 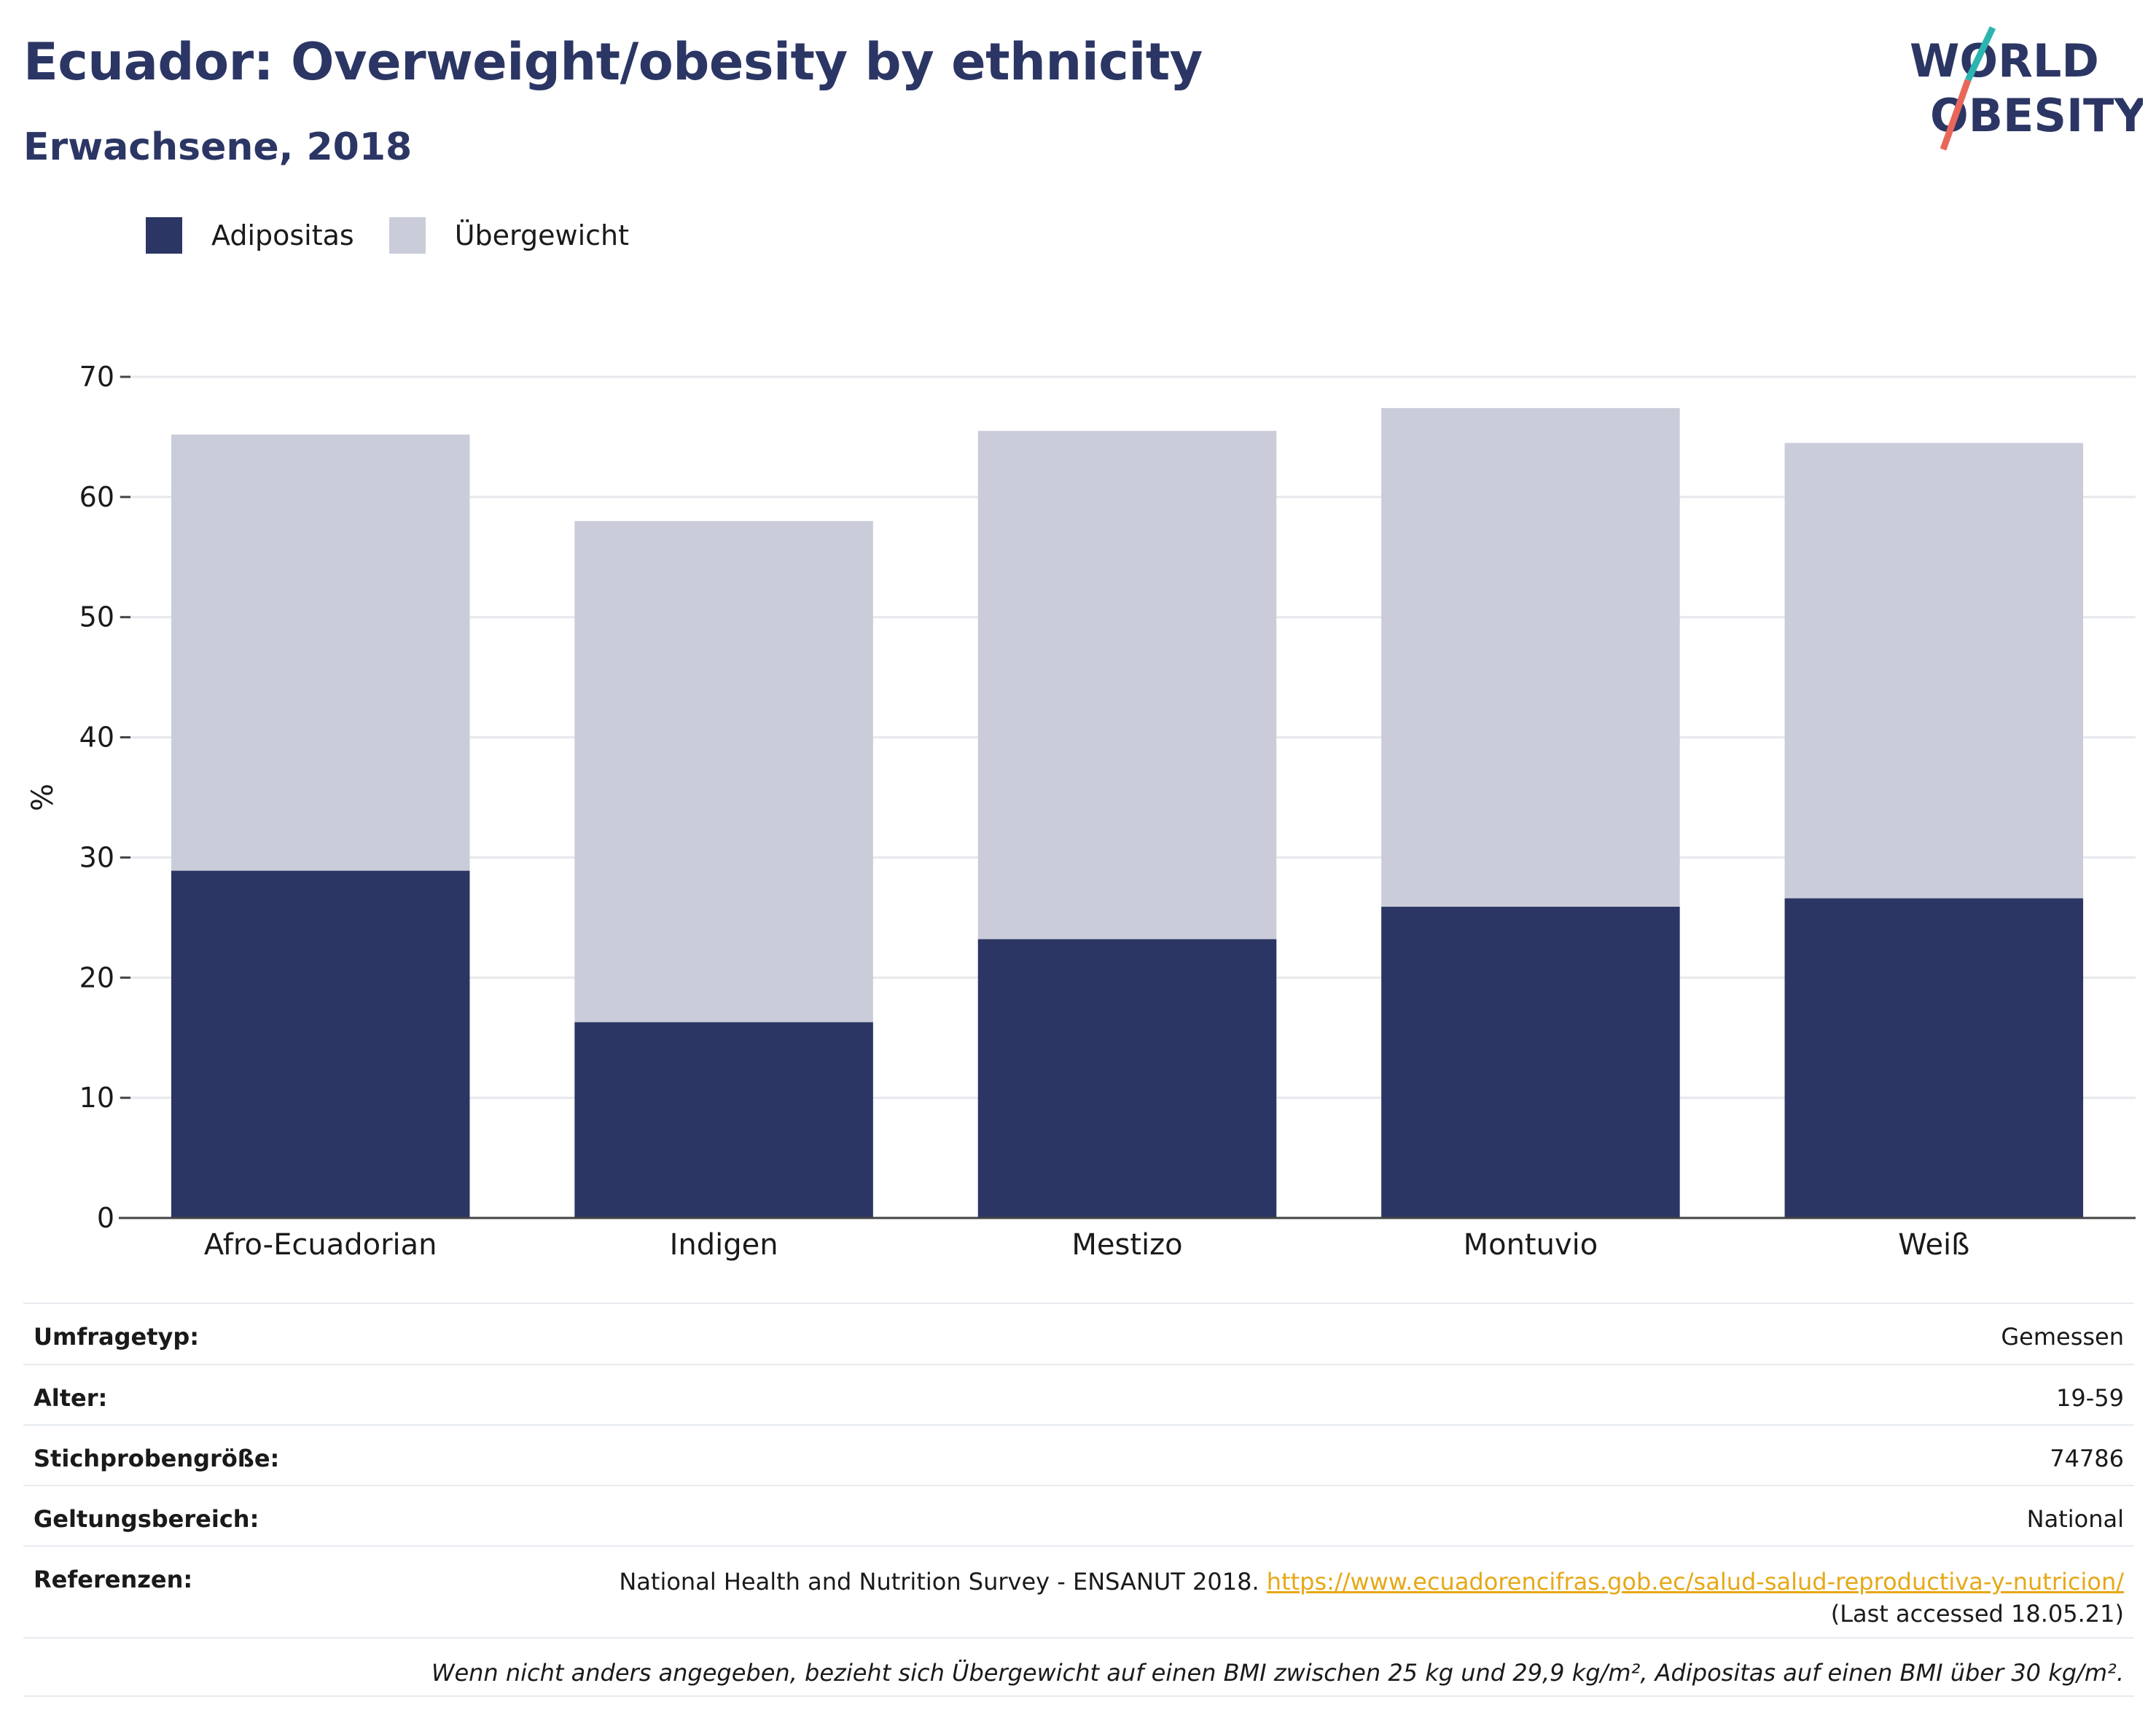 I want to click on meta-row-sample-size: Stichprobengröße: 74786, so click(x=1079, y=1454).